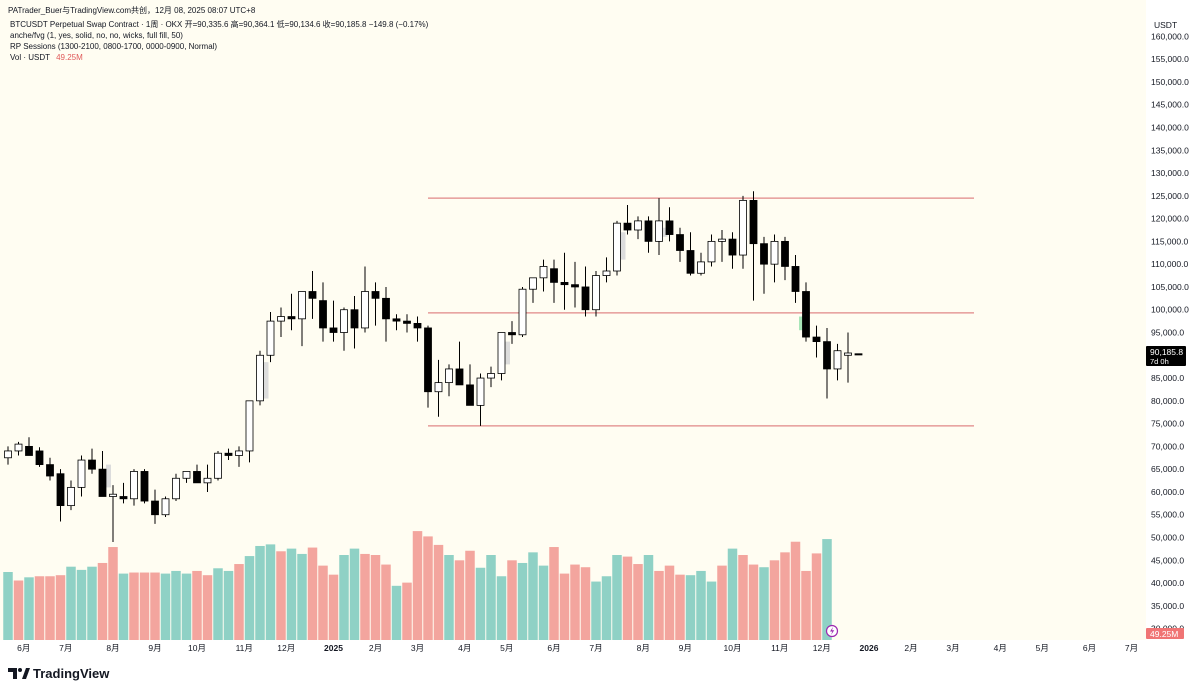  Describe the element at coordinates (1170, 173) in the screenshot. I see `y-tick-label: 130,000.0` at that location.